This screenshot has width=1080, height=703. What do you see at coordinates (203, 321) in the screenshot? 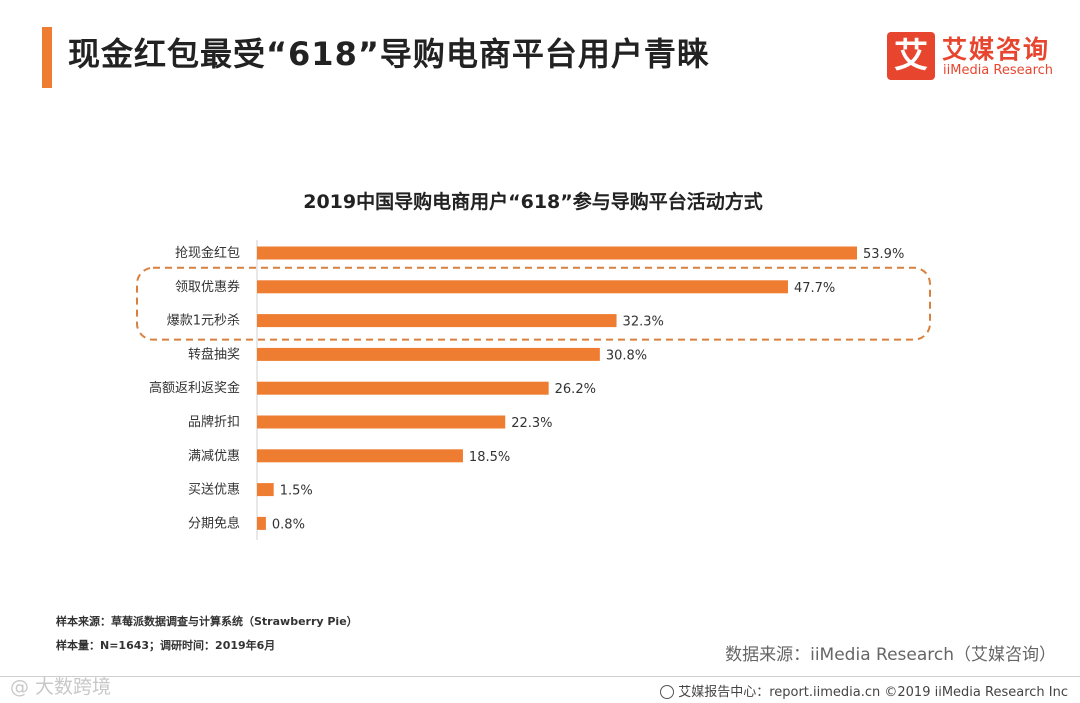
I see `category-label: 爆款1元秒杀` at bounding box center [203, 321].